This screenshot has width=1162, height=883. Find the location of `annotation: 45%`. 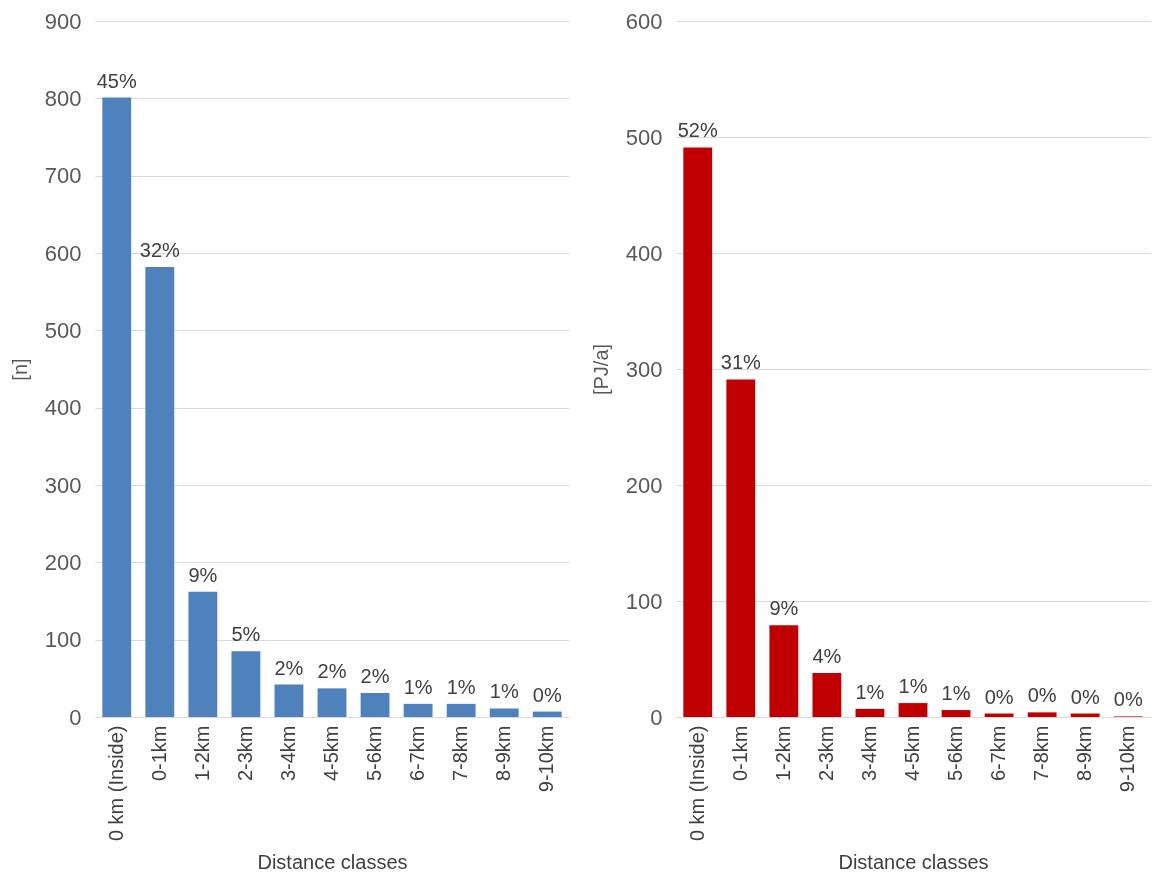

annotation: 45% is located at coordinates (116, 80).